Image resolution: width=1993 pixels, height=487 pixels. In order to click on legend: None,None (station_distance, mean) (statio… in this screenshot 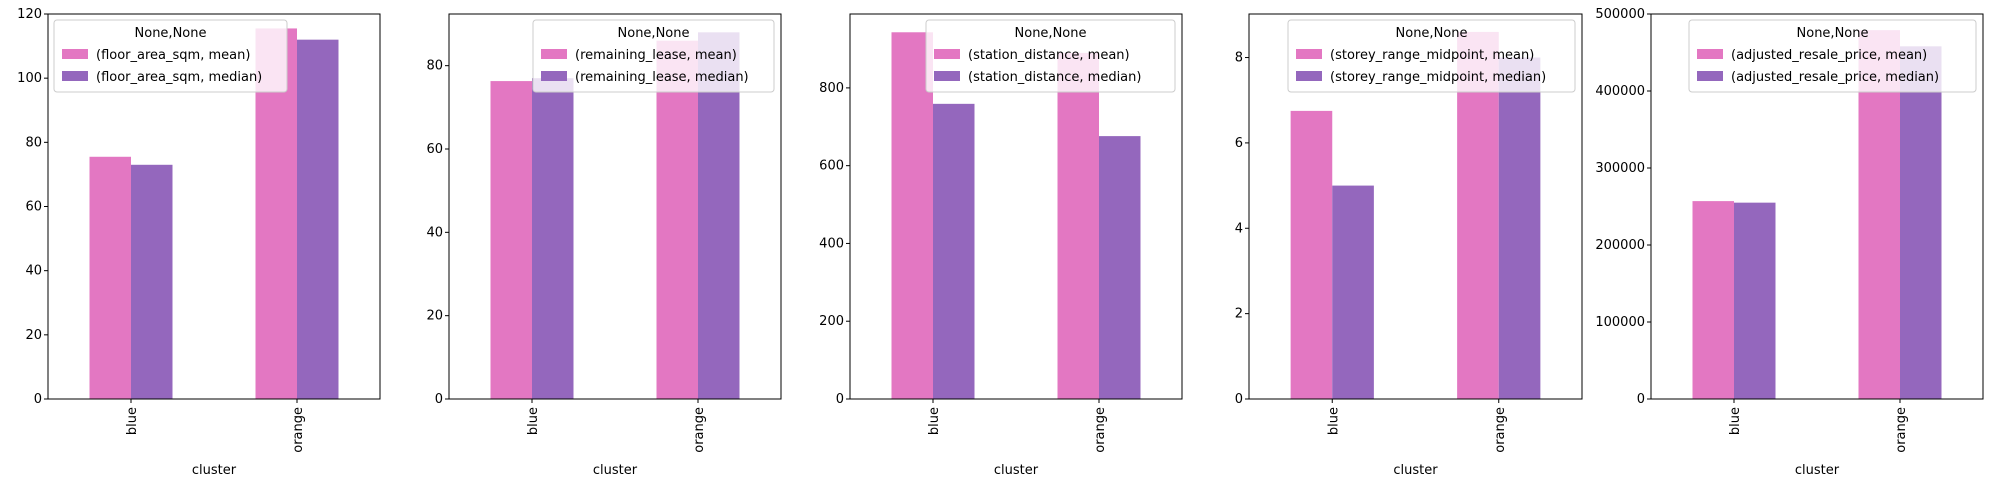, I will do `click(1050, 56)`.